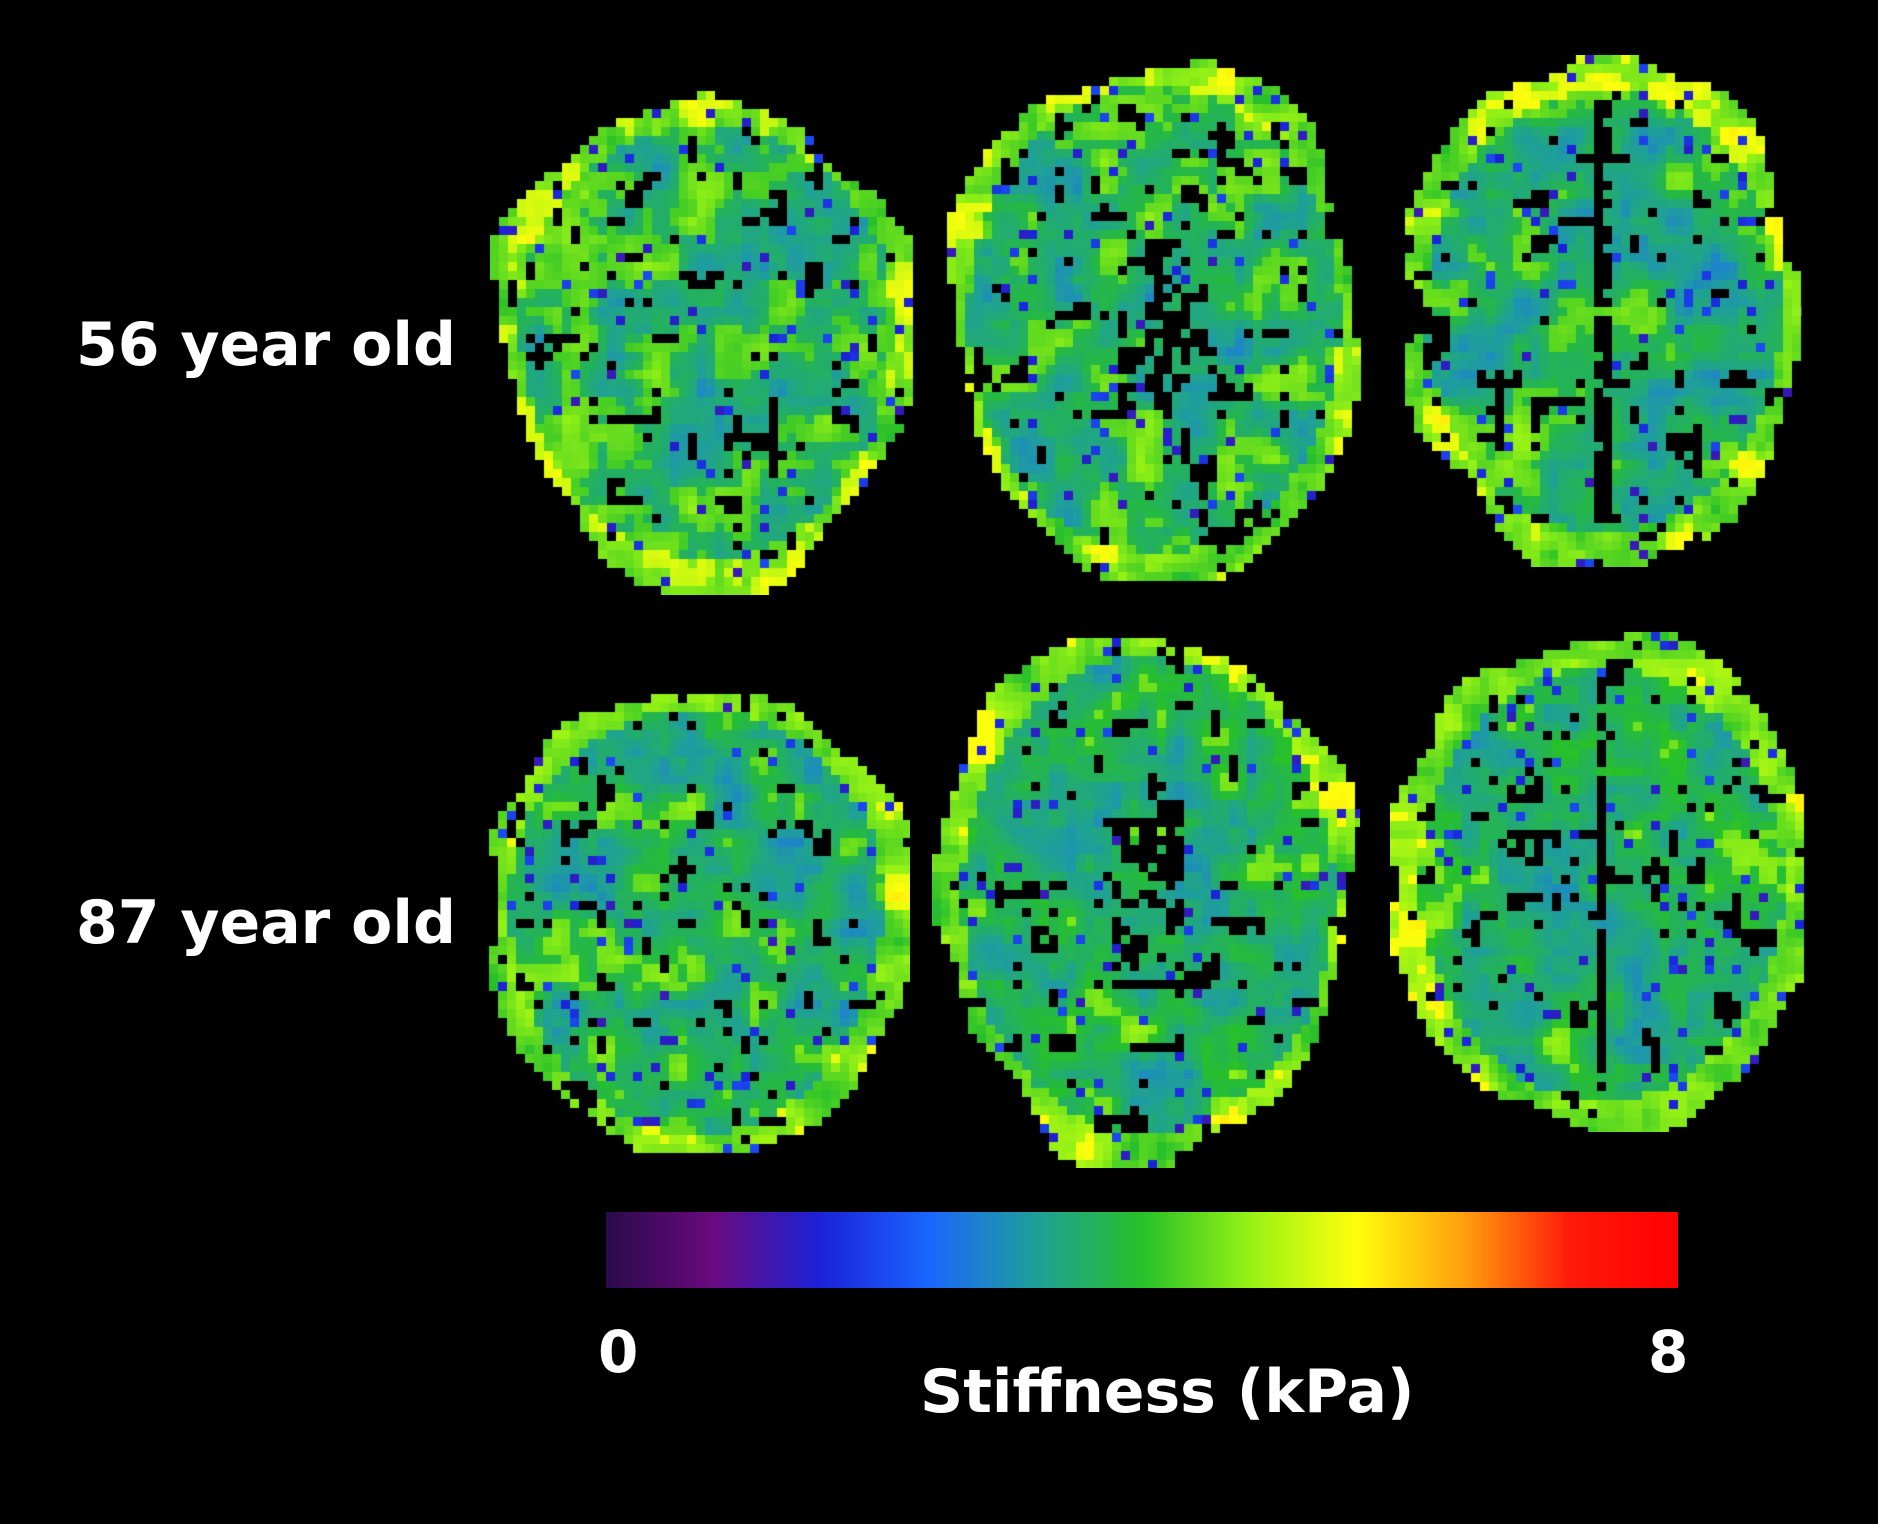 This screenshot has height=1524, width=1878. I want to click on brain-slice-87-middle, so click(1146, 894).